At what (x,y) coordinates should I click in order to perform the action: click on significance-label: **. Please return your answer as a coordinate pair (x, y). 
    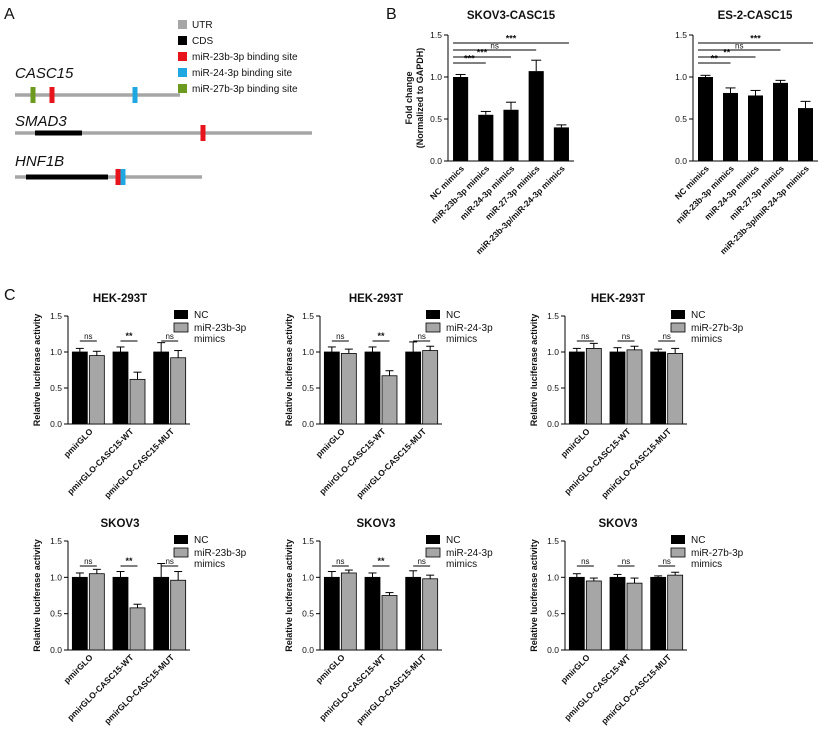
    Looking at the image, I should click on (715, 59).